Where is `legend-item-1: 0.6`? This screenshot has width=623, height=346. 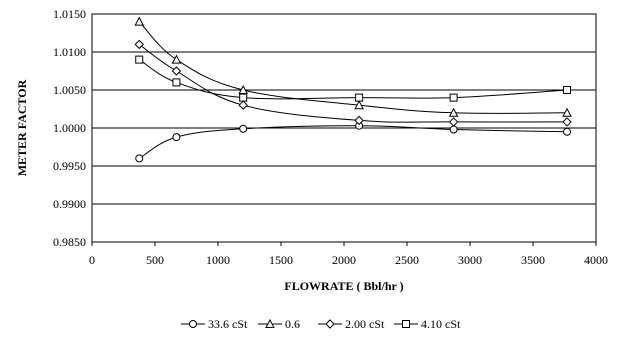
legend-item-1: 0.6 is located at coordinates (279, 324).